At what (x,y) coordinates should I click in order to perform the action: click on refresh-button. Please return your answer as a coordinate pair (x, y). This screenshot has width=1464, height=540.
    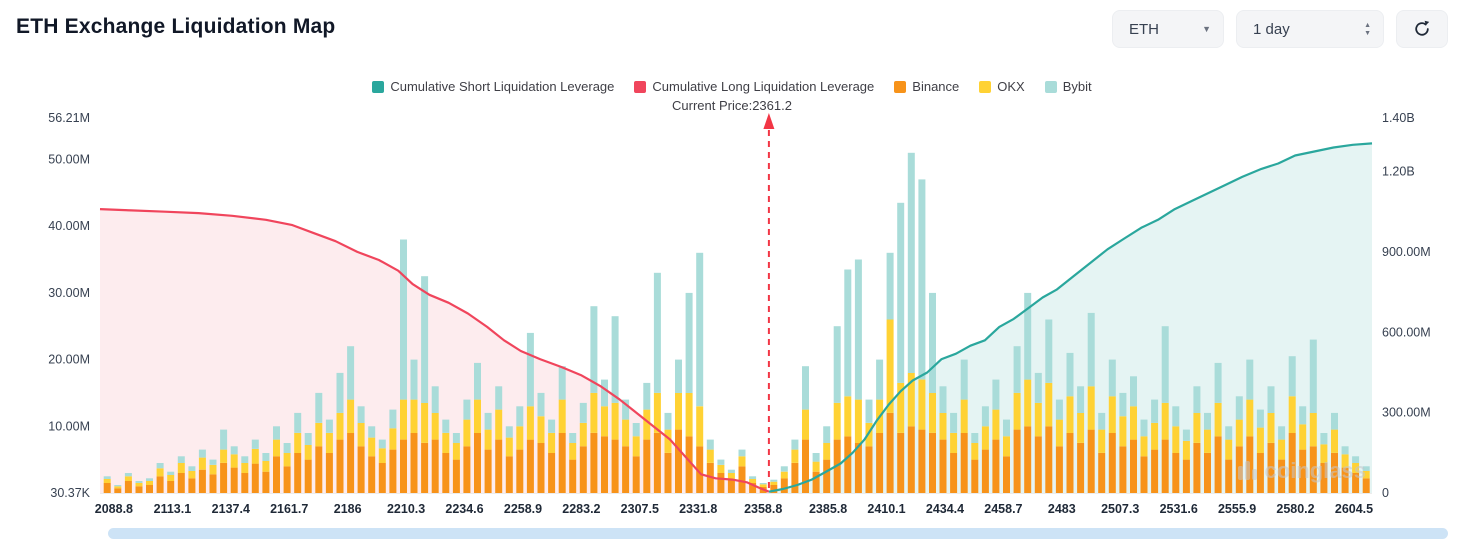
    Looking at the image, I should click on (1422, 29).